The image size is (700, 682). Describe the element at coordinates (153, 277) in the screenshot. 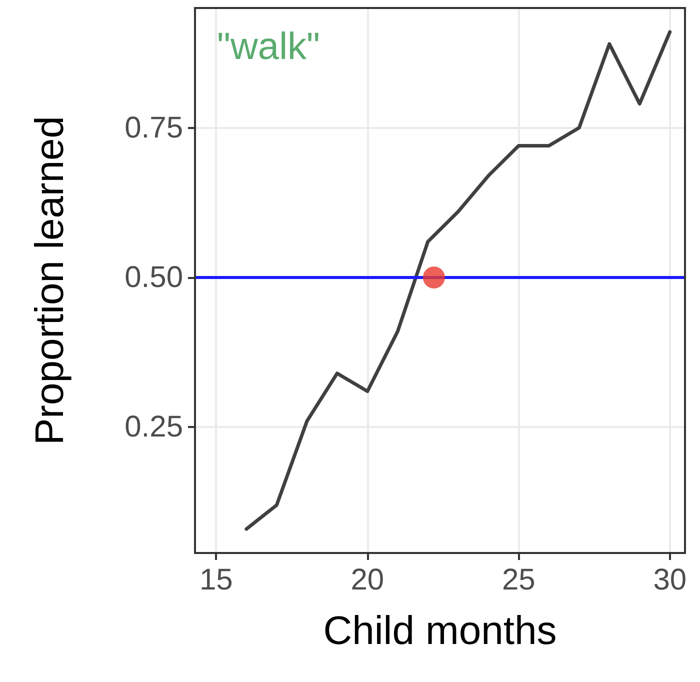

I see `y-tick-label: 0.50` at that location.